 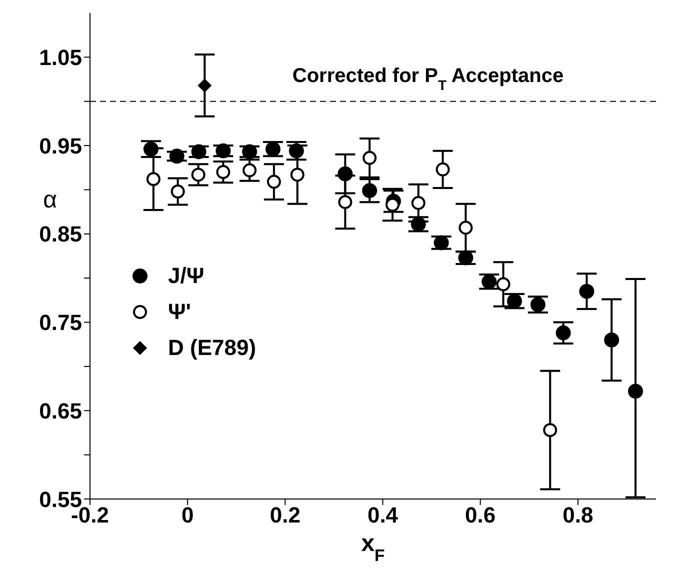 What do you see at coordinates (60, 411) in the screenshot?
I see `y-tick-label: 0.65` at bounding box center [60, 411].